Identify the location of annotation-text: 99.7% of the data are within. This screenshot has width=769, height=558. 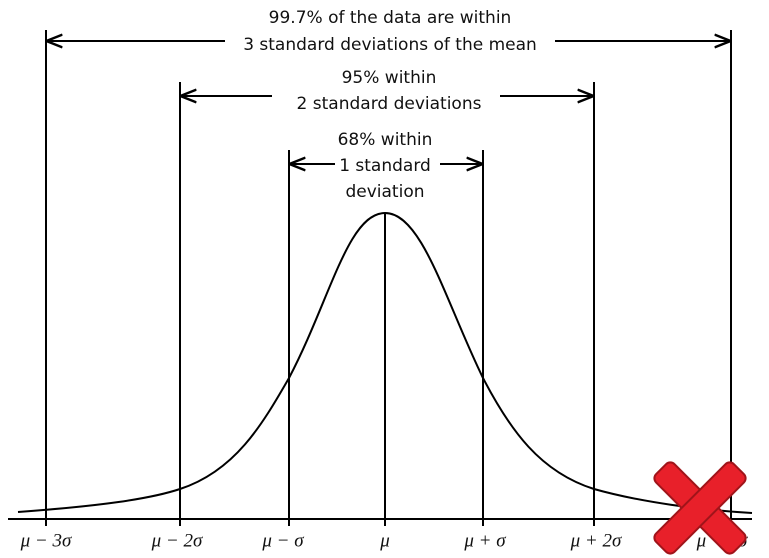
(390, 18).